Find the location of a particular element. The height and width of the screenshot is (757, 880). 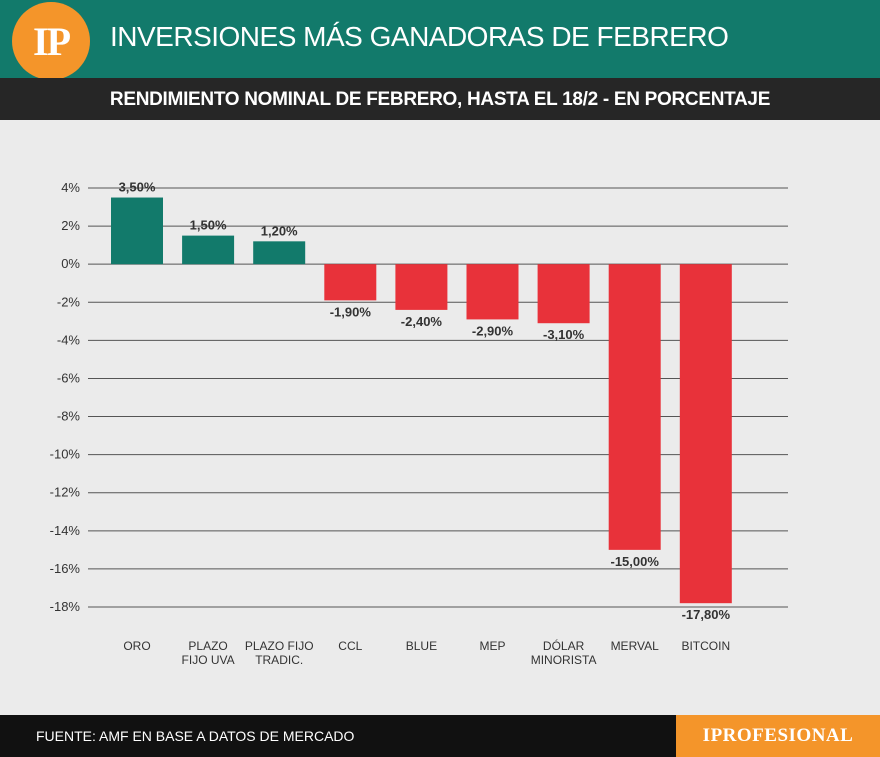

category-label: DÓLAR MINORISTA is located at coordinates (564, 652).